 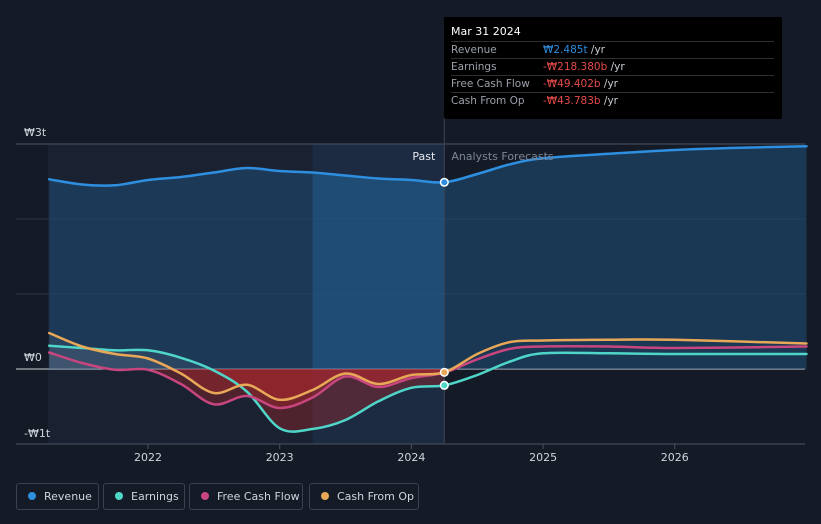 What do you see at coordinates (205, 496) in the screenshot?
I see `free-cash-flow-dot-icon` at bounding box center [205, 496].